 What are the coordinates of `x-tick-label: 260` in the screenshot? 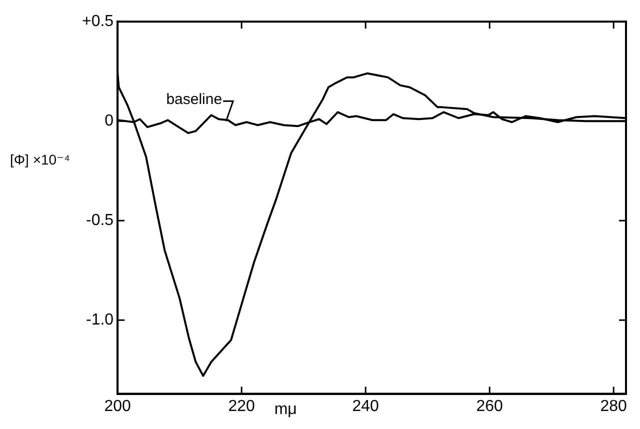 It's located at (490, 406).